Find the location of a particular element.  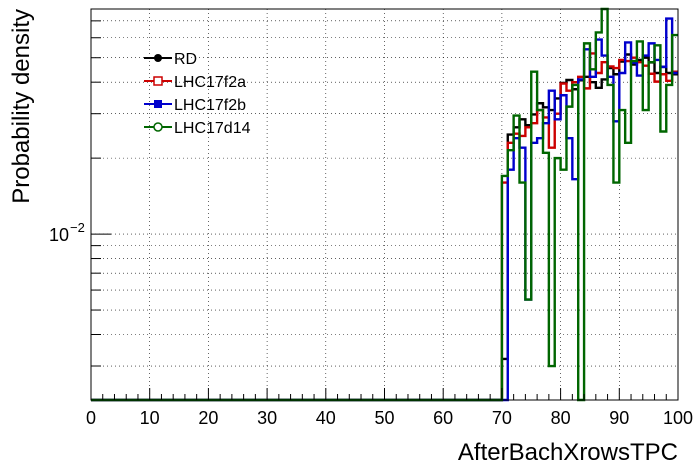

y-axis-label: Probability density is located at coordinates (21, 106).